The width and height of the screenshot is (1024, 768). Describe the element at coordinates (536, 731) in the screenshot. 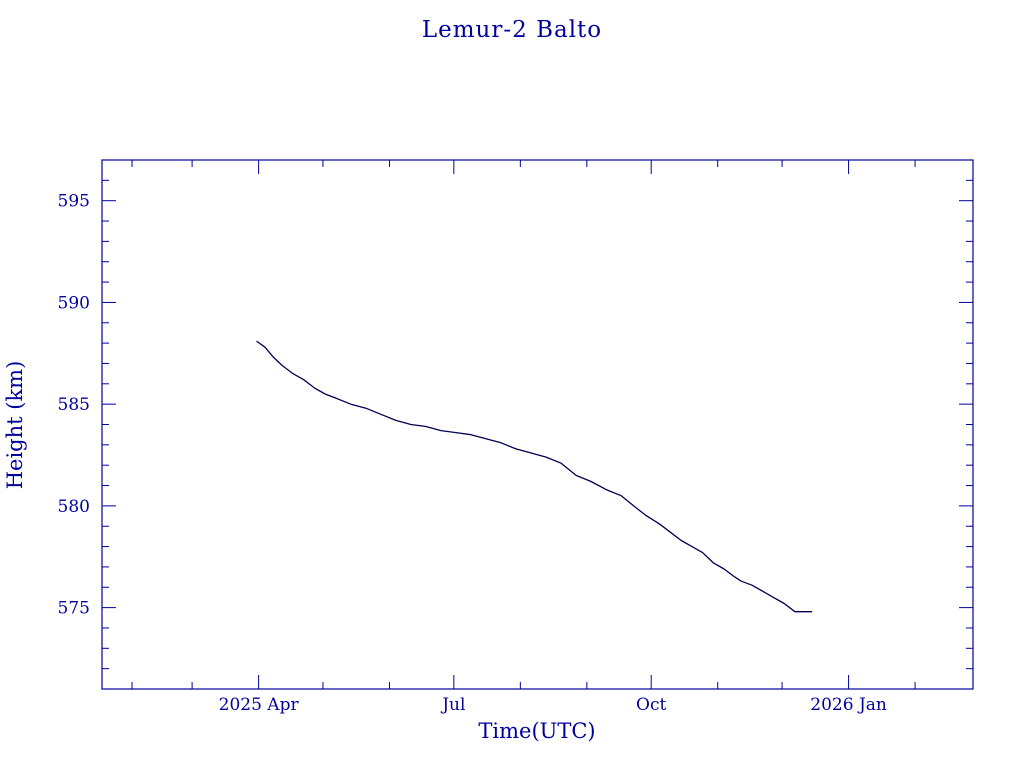

I see `x-axis-label: Time(UTC)` at that location.